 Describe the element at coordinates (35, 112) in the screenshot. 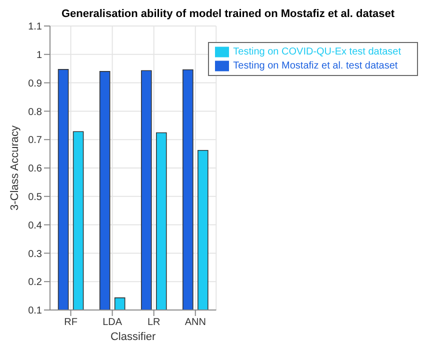

I see `y-tick-label: 0.8` at that location.